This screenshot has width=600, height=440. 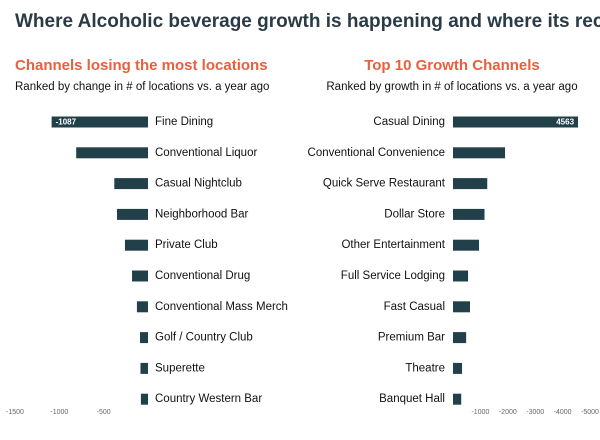 What do you see at coordinates (141, 65) in the screenshot?
I see `chart-title: Channels losing the most locations` at bounding box center [141, 65].